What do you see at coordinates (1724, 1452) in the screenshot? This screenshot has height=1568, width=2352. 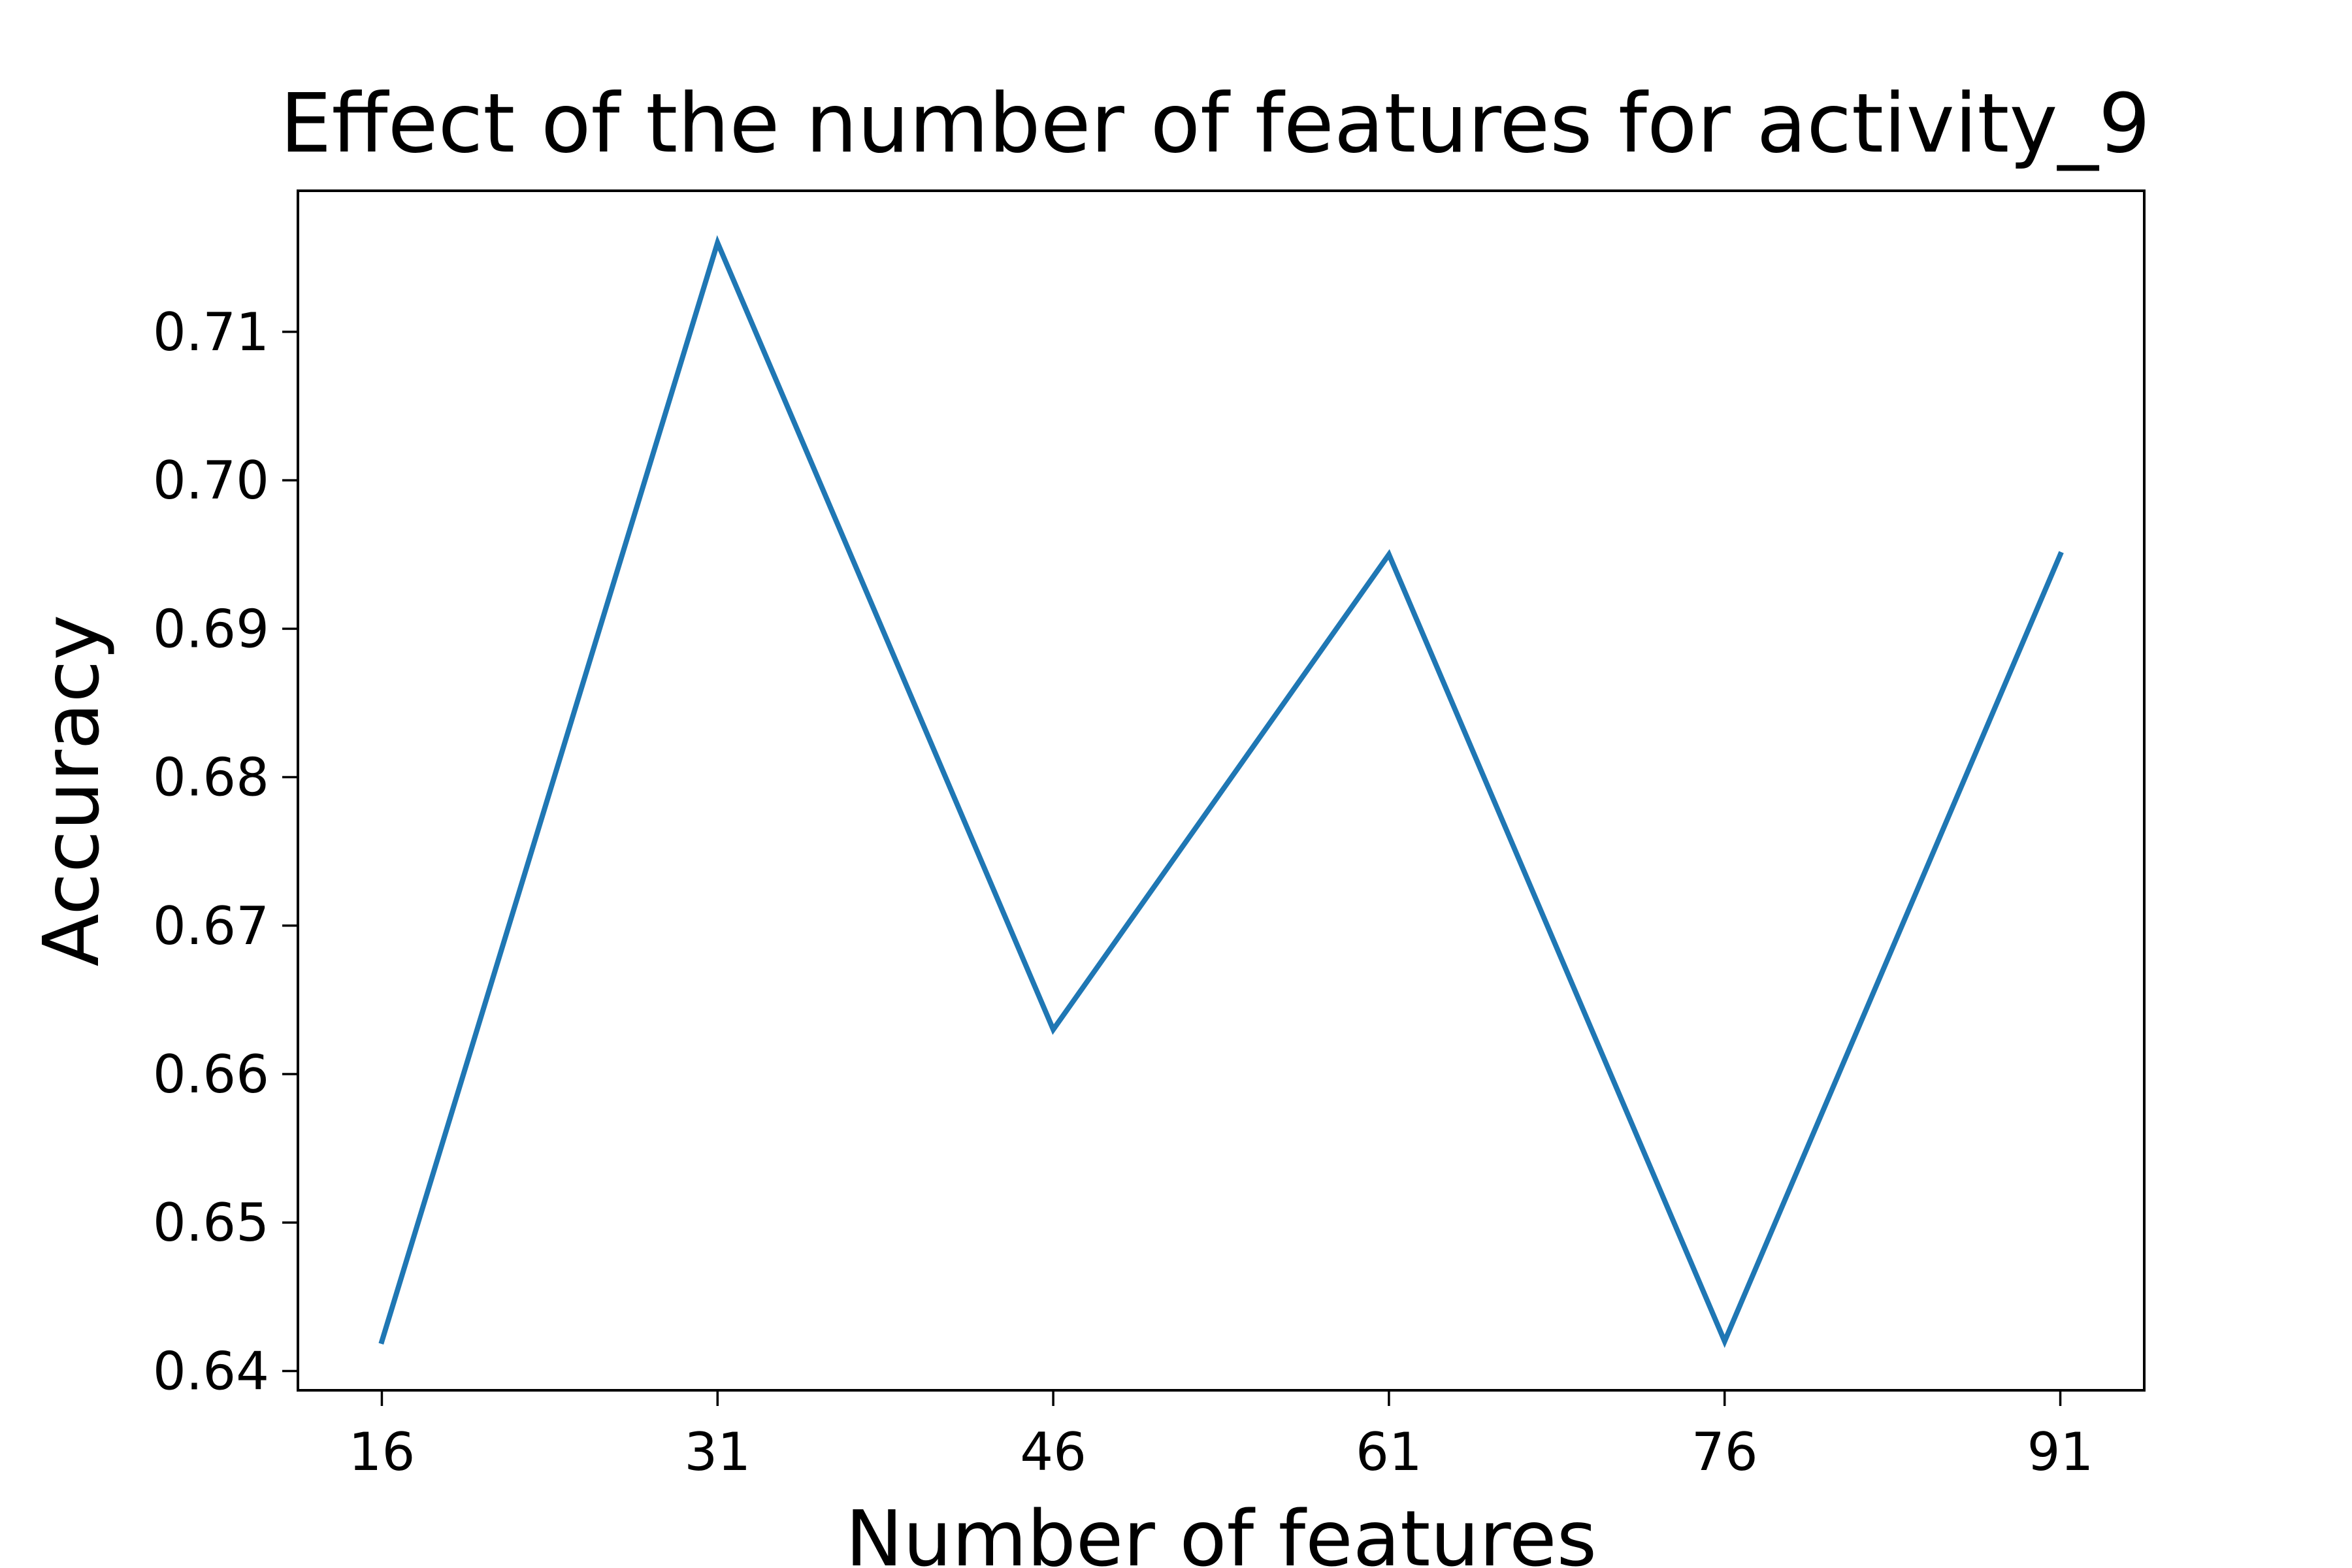 I see `x-tick-label: 76` at bounding box center [1724, 1452].